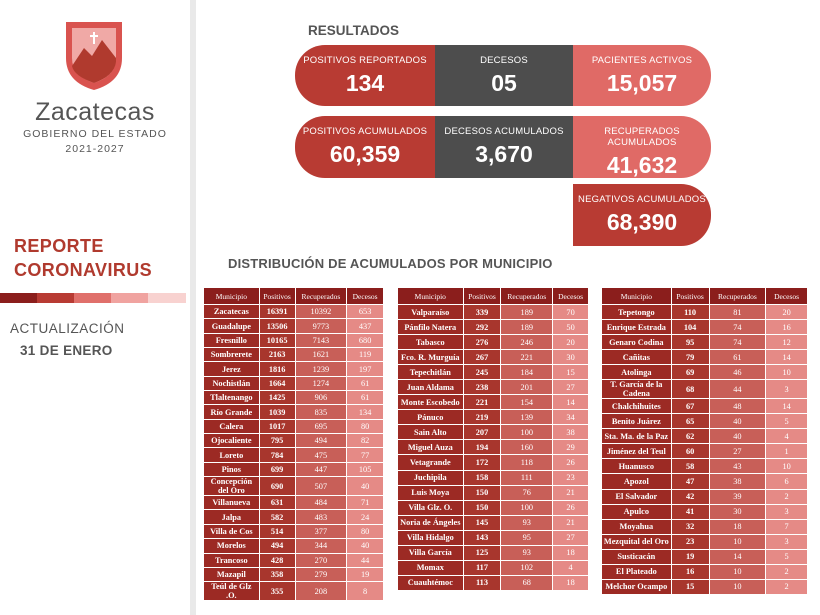 This screenshot has height=615, width=820. Describe the element at coordinates (704, 466) in the screenshot. I see `table-row: Huanusco 58 43 10` at that location.